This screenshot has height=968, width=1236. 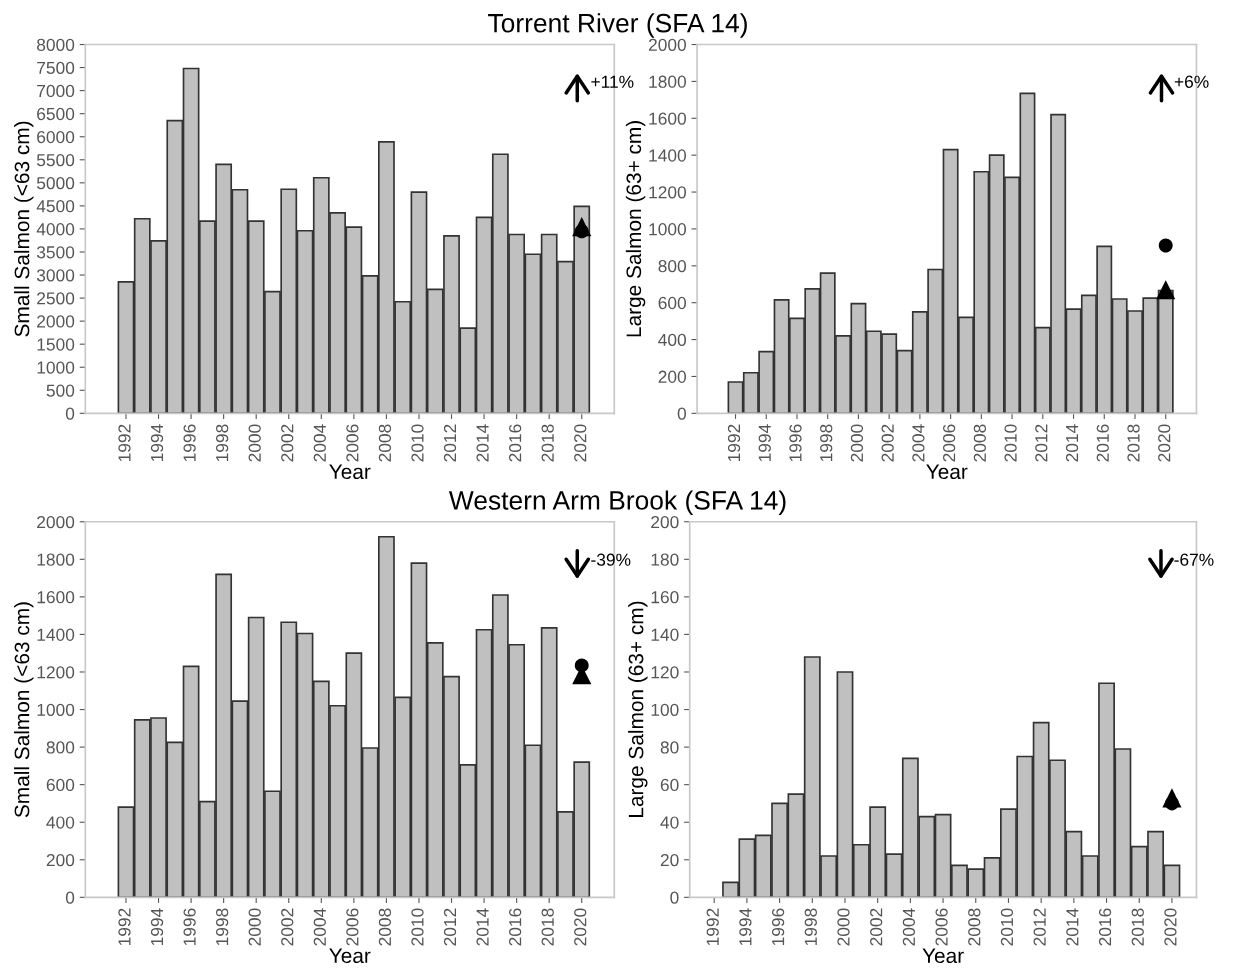 What do you see at coordinates (665, 710) in the screenshot?
I see `y-tick-label: 100` at bounding box center [665, 710].